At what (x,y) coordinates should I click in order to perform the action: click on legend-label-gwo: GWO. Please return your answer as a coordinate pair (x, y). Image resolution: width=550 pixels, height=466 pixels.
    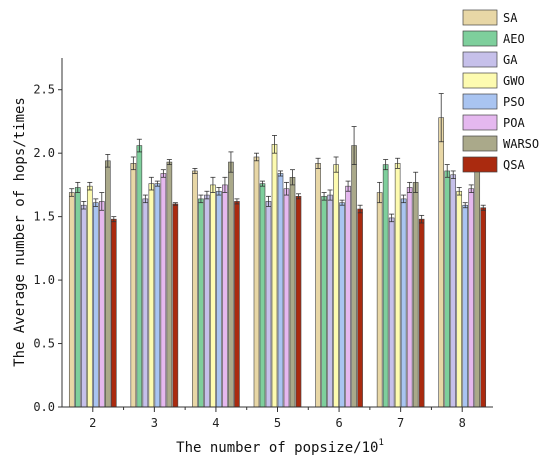
    Looking at the image, I should click on (514, 81).